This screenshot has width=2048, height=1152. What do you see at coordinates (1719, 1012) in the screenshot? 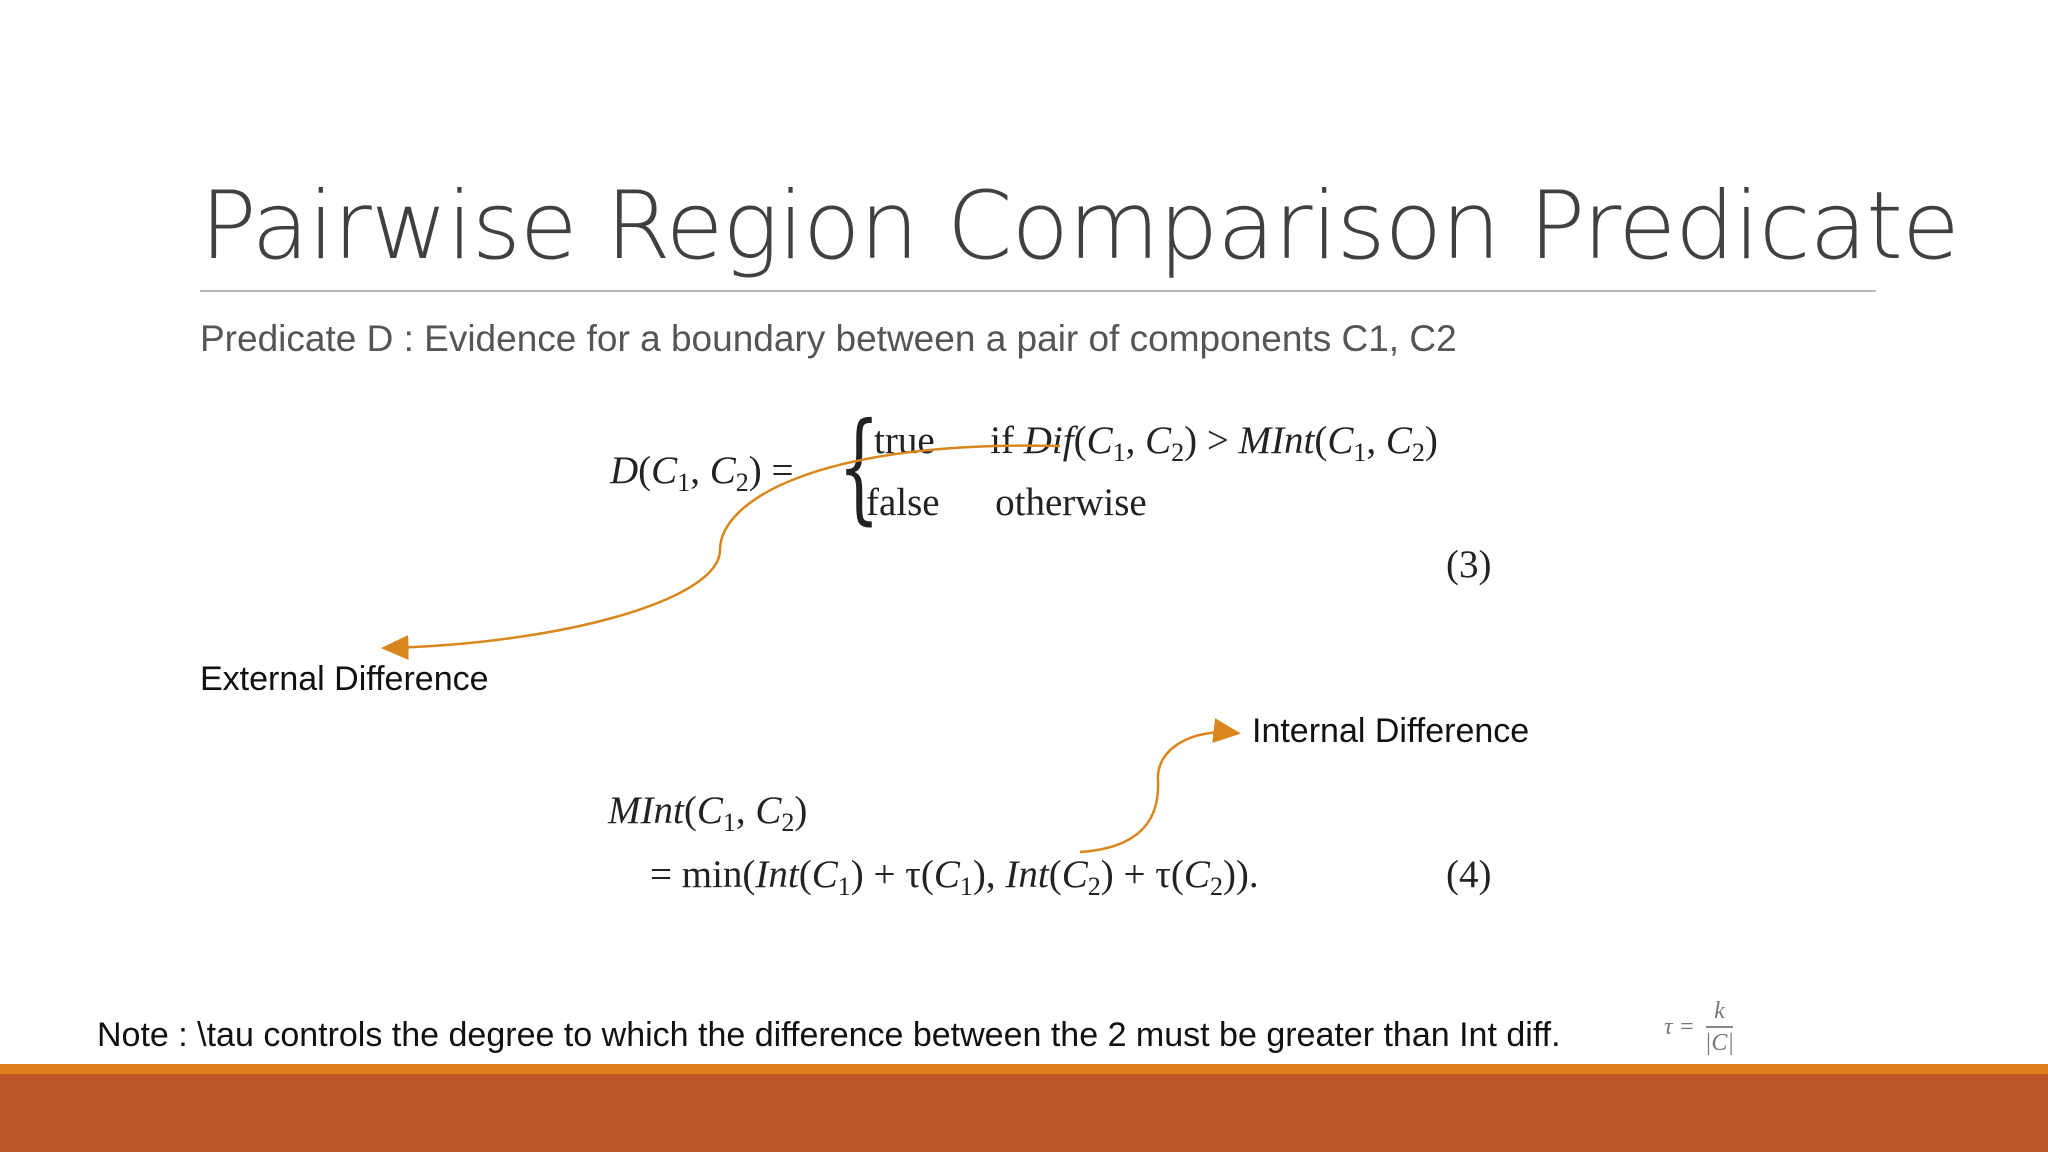
I see `tau-numerator: k` at bounding box center [1719, 1012].